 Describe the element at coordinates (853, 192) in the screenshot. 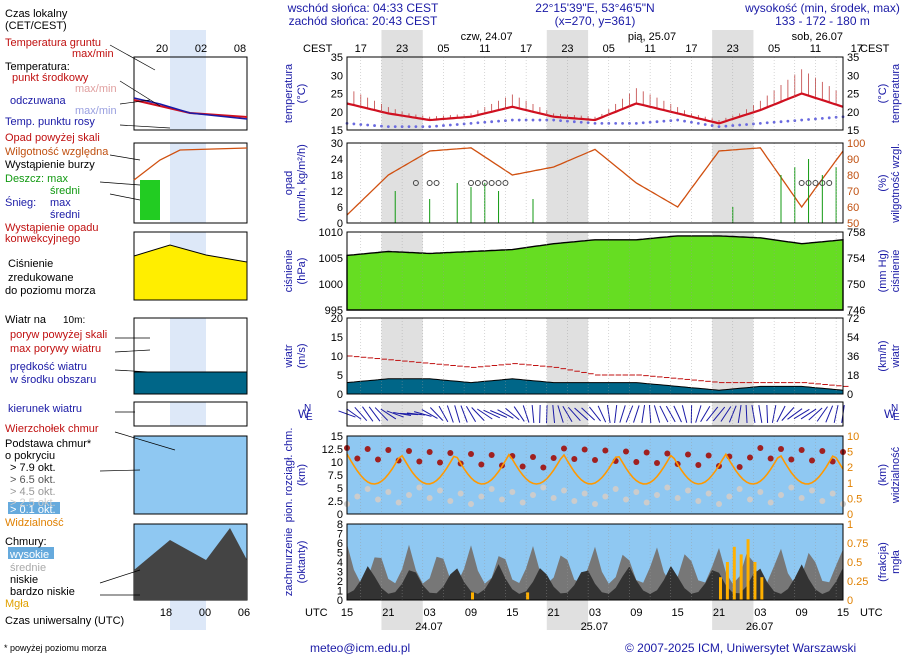

I see `tick-right: 70` at that location.